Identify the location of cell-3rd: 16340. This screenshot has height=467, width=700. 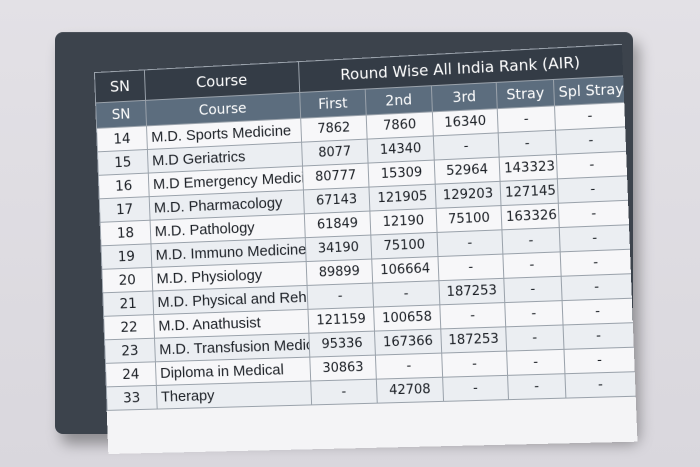
(465, 122).